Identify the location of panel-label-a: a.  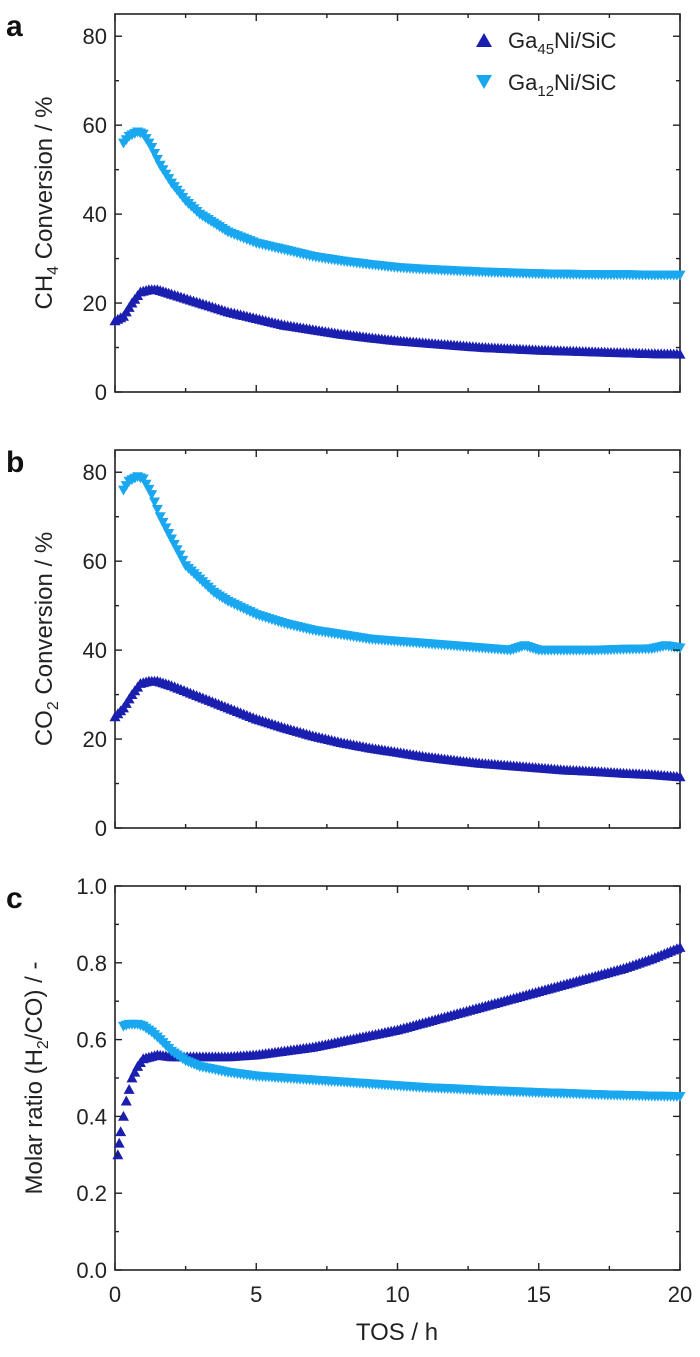
(14, 26).